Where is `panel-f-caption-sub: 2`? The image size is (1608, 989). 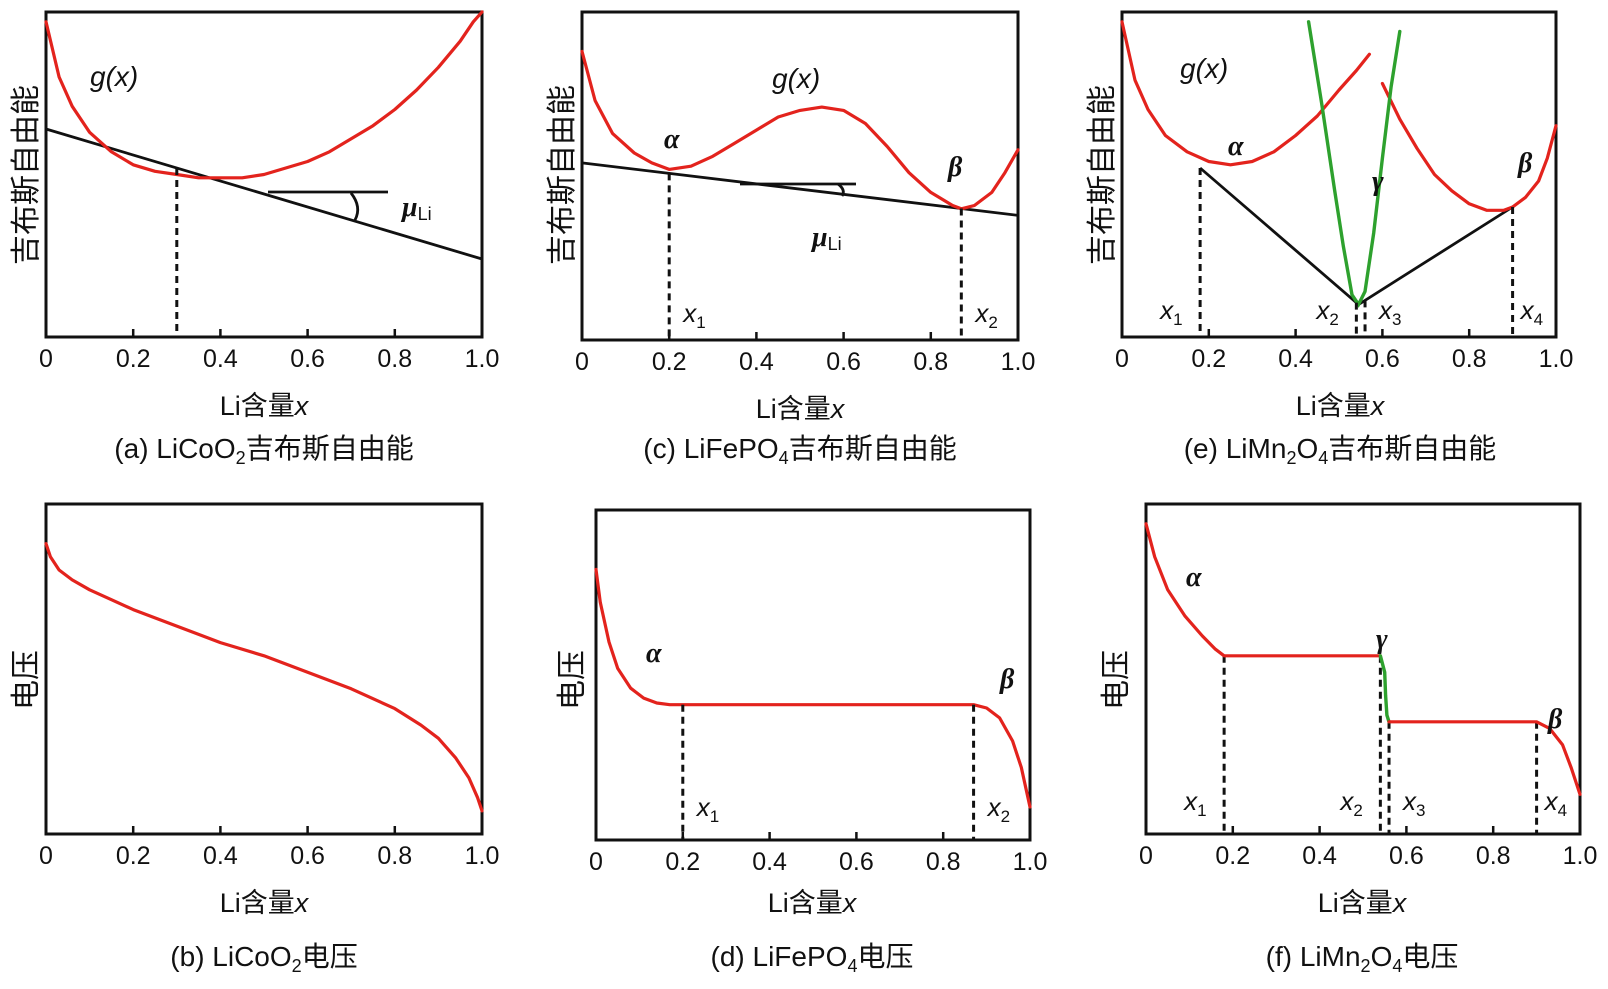
panel-f-caption-sub: 2 is located at coordinates (1366, 966).